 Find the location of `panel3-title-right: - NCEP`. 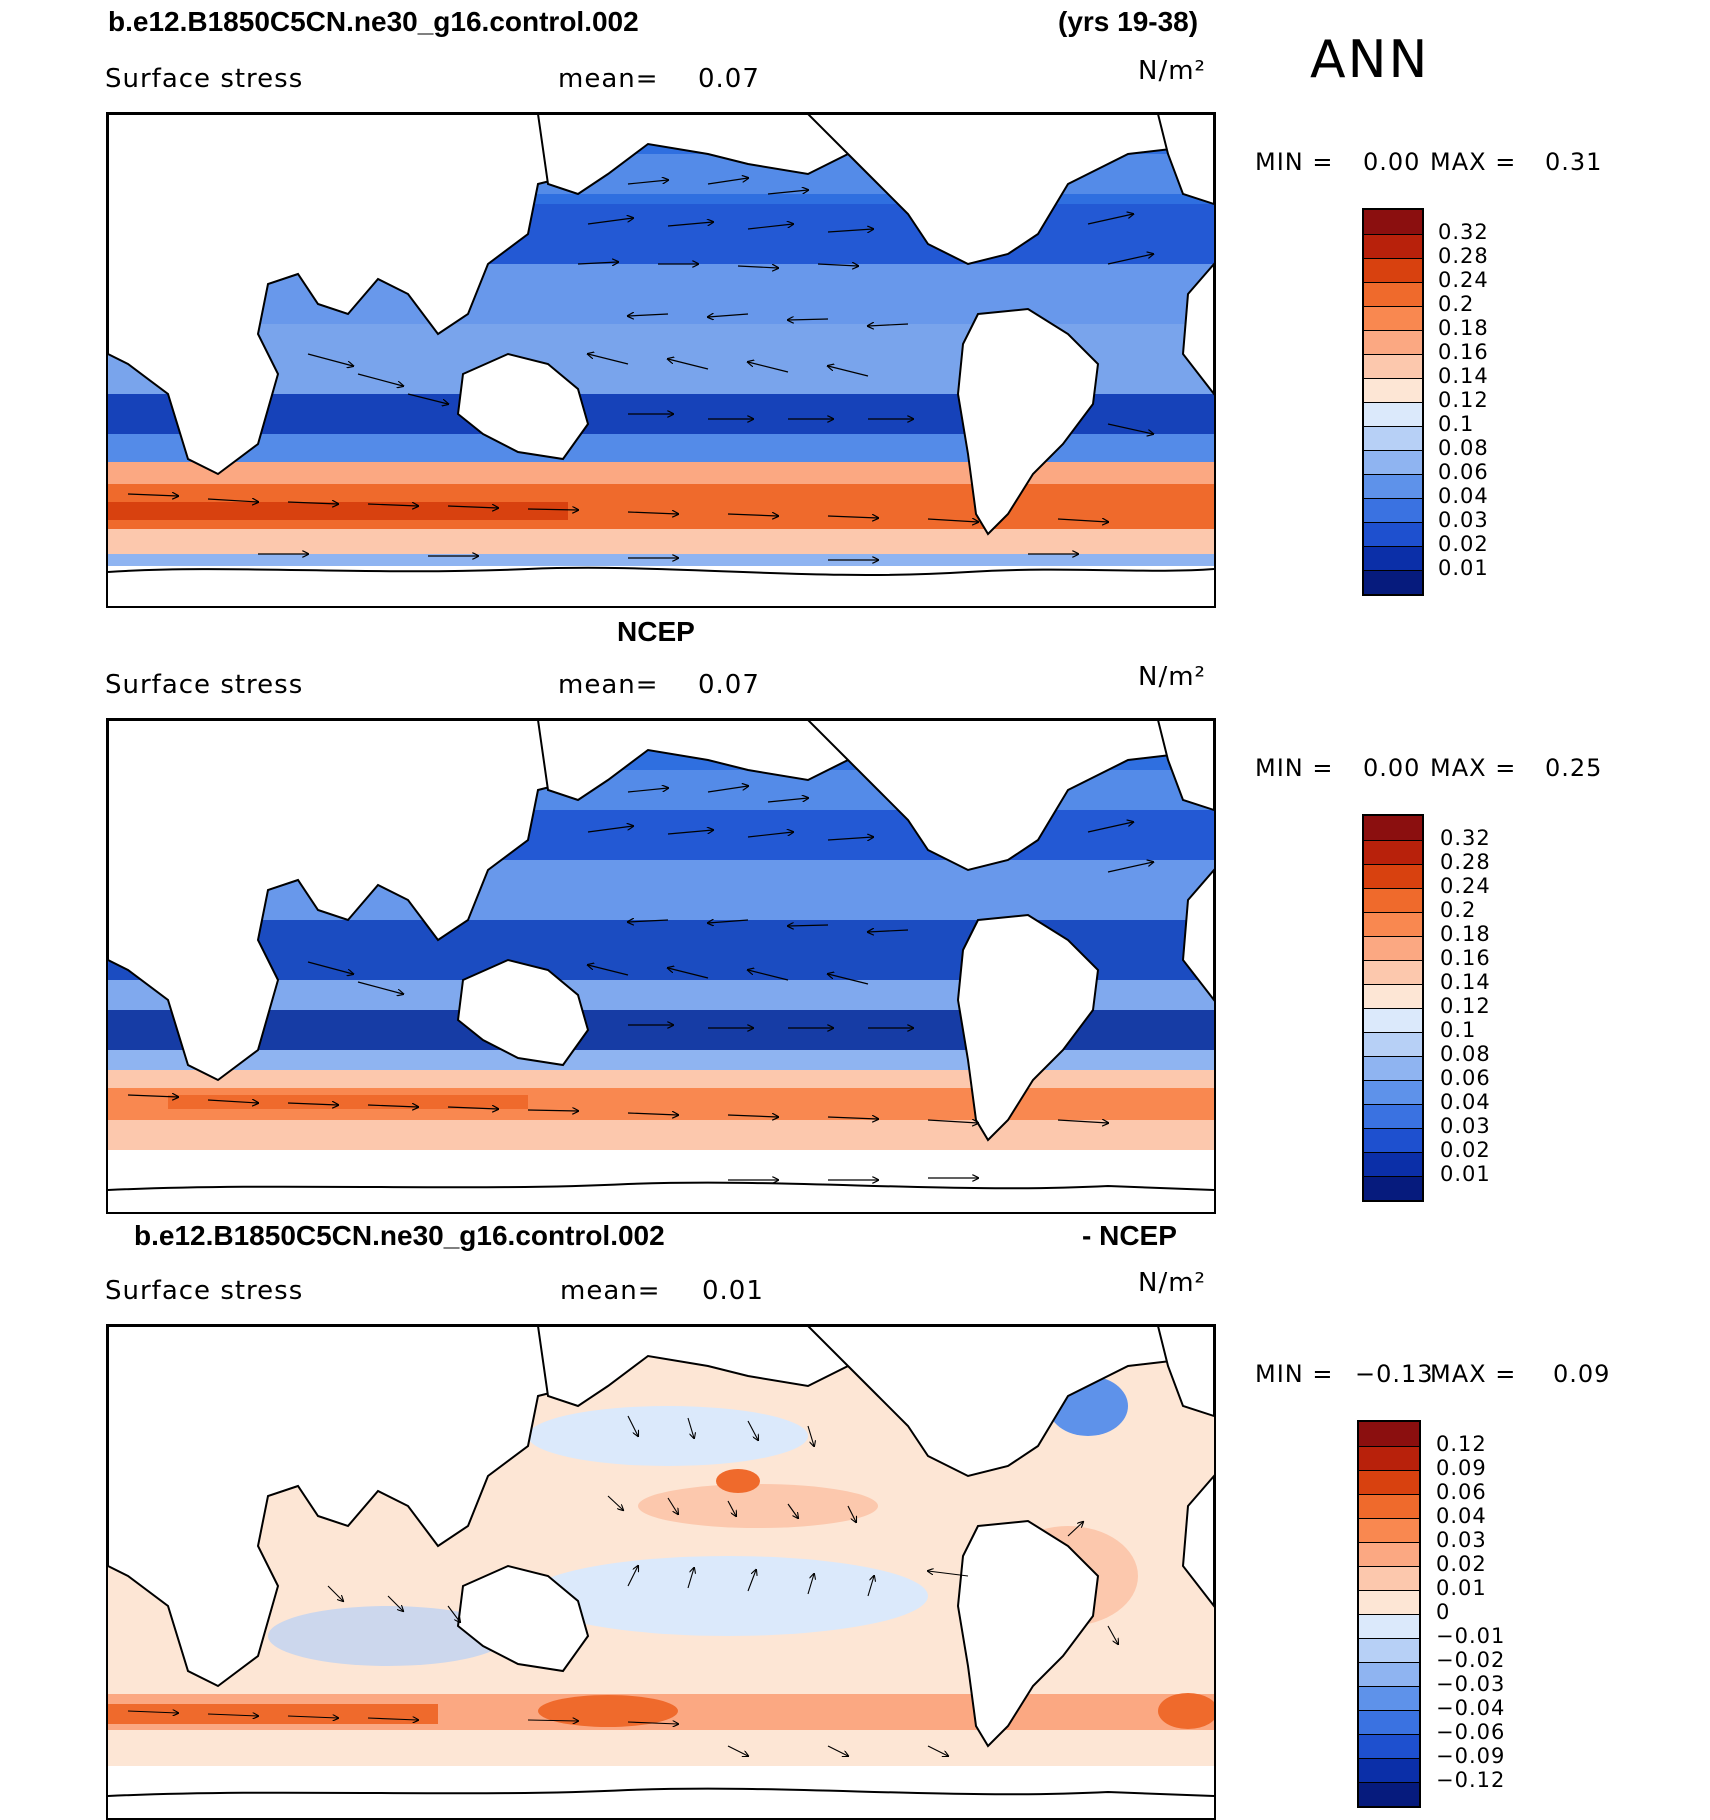

panel3-title-right: - NCEP is located at coordinates (1129, 1235).